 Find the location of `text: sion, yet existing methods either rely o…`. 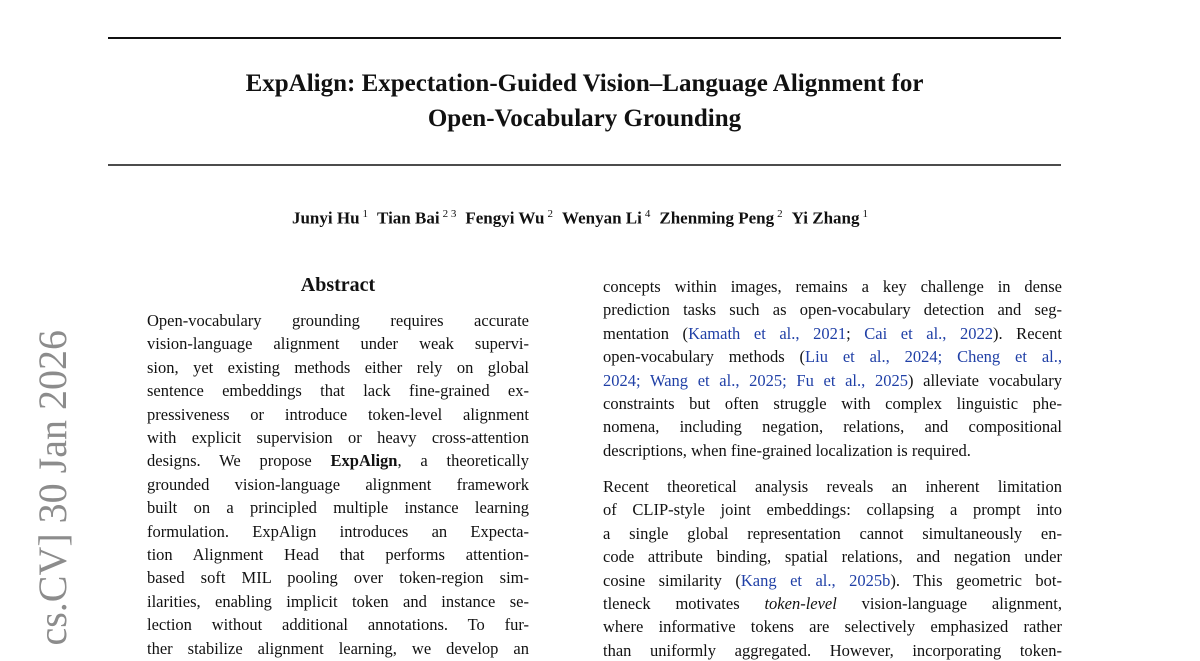

text: sion, yet existing methods either rely o… is located at coordinates (338, 367).